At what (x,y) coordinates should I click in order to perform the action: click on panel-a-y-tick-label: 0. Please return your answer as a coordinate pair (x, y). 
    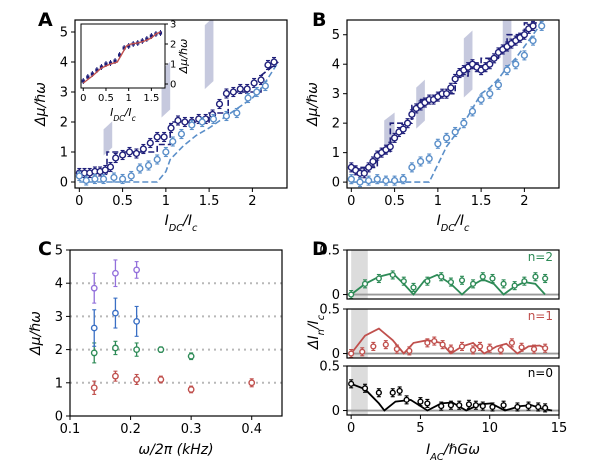
    Looking at the image, I should click on (64, 183).